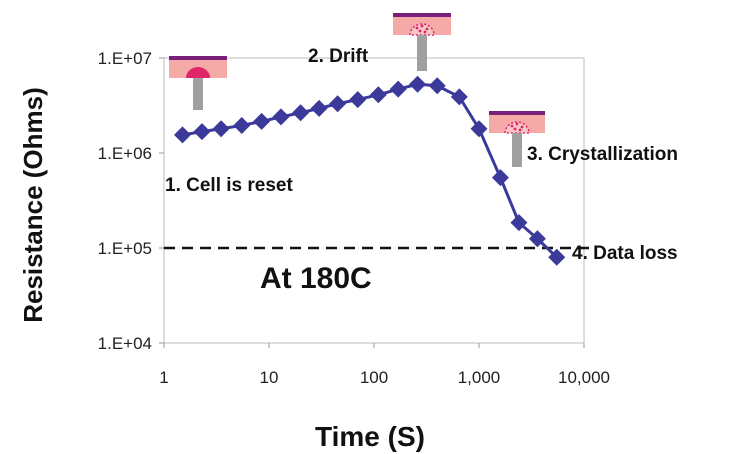 The image size is (740, 454). I want to click on annotation-label: 2. Drift, so click(338, 56).